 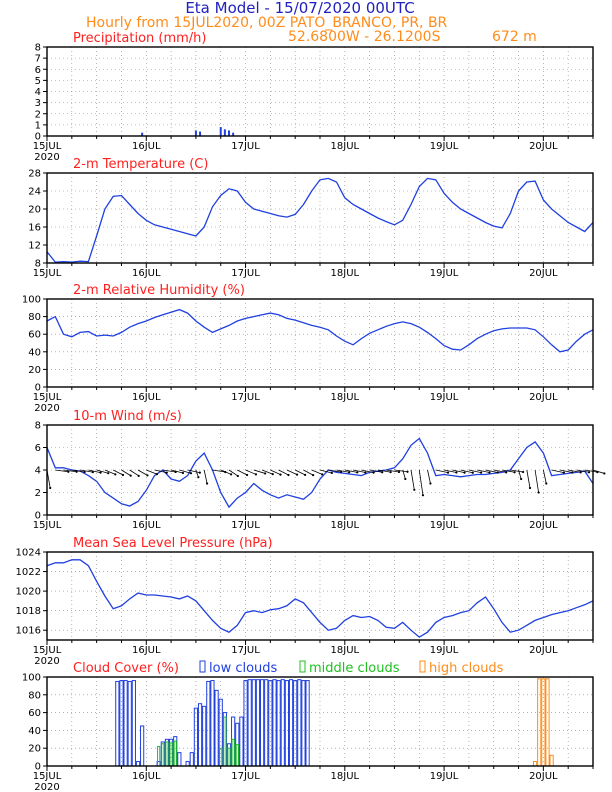 I want to click on y-tick-label: 40, so click(x=34, y=352).